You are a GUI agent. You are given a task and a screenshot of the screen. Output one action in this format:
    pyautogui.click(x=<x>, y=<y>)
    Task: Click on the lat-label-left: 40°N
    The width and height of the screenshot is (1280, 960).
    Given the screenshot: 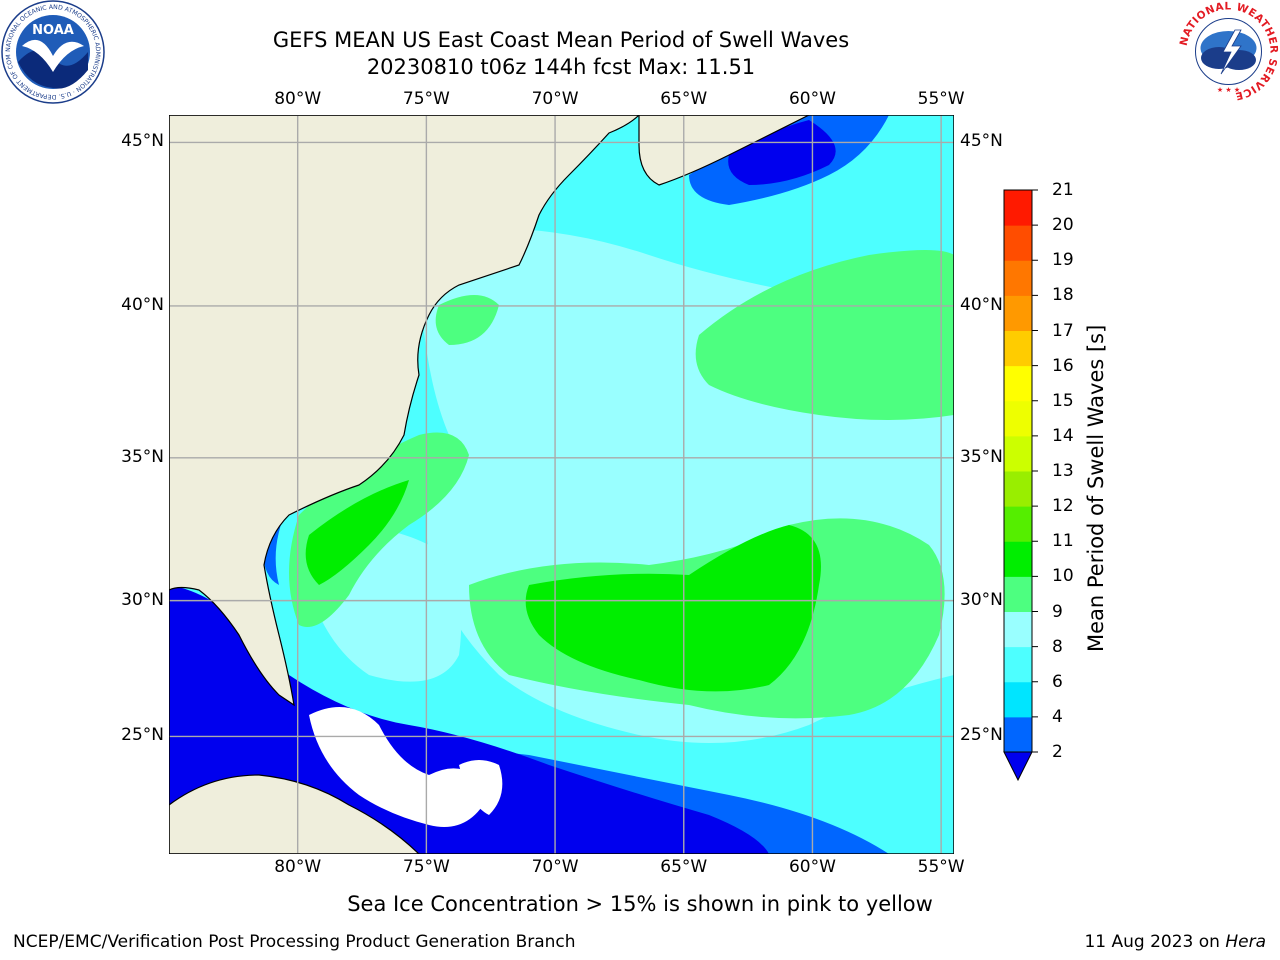 What is the action you would take?
    pyautogui.click(x=142, y=304)
    